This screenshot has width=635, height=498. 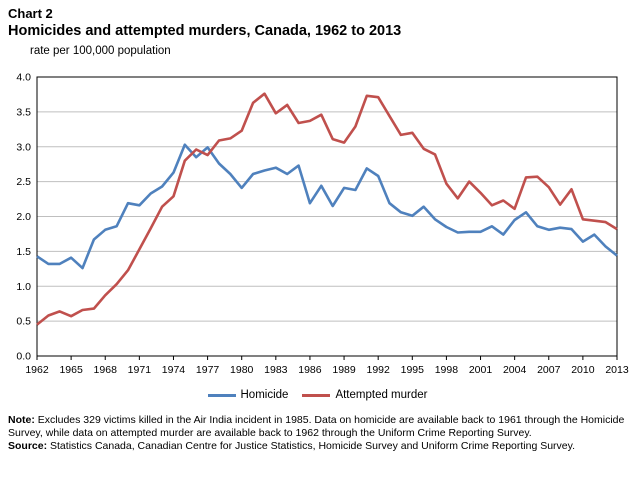 I want to click on legend: Homicide Attempted murder, so click(x=317, y=395).